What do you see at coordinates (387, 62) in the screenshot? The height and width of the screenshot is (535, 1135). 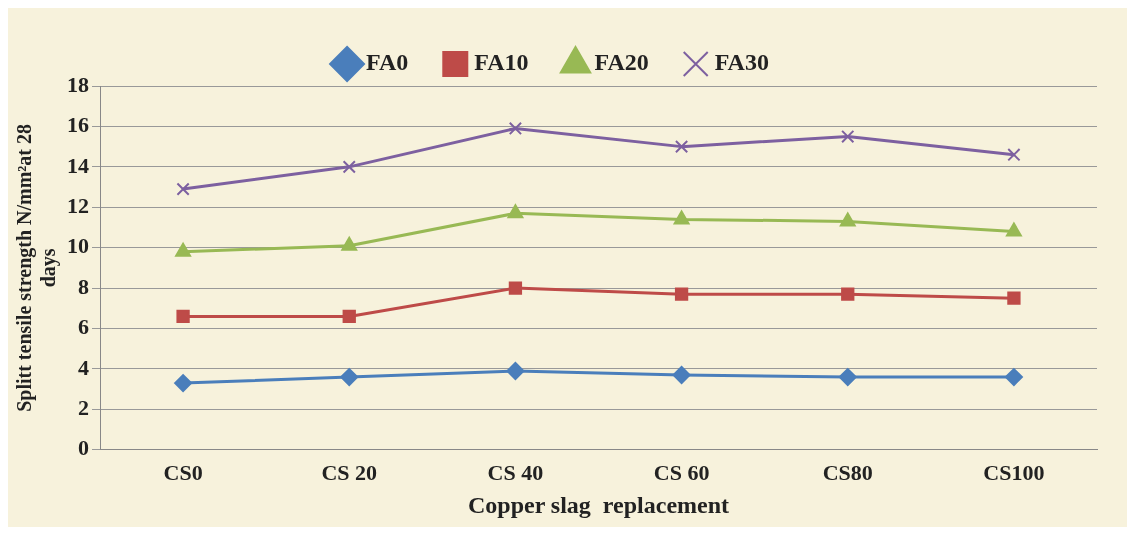 I see `legend-label: FA0` at bounding box center [387, 62].